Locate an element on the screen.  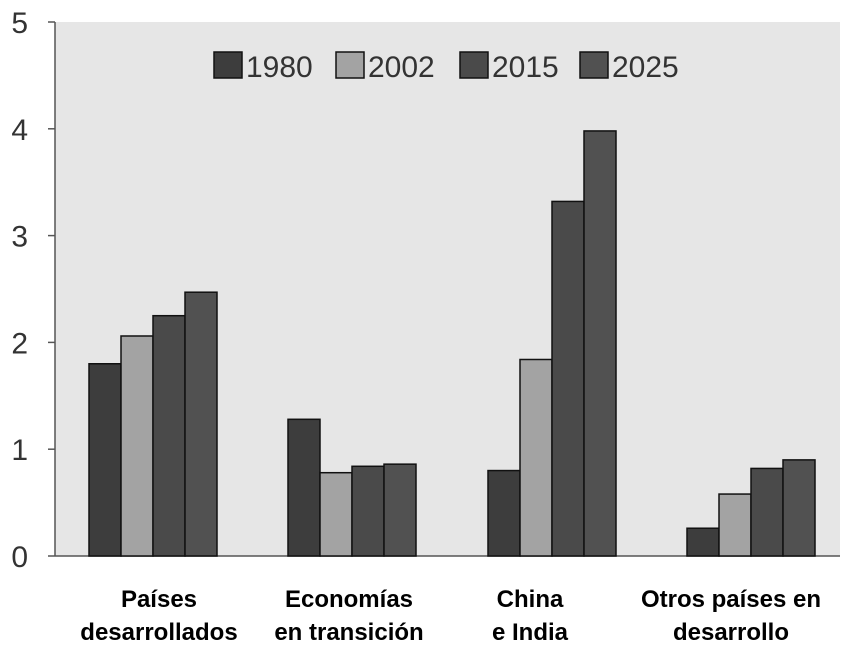
legend-swatch-1980 is located at coordinates (228, 65).